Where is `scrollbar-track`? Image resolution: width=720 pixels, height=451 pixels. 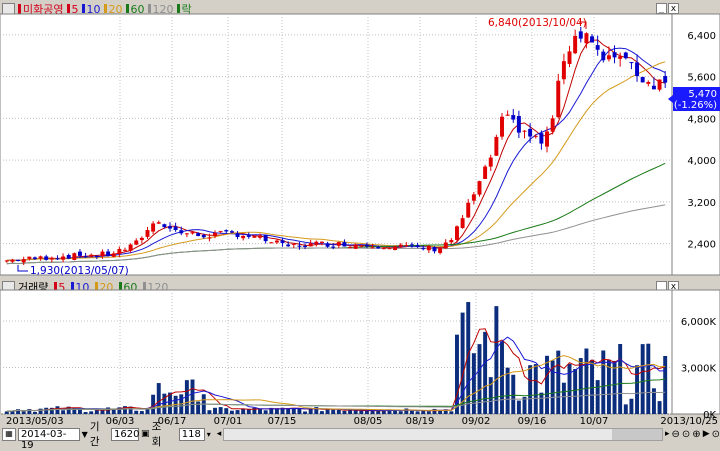 scrollbar-track is located at coordinates (443, 434).